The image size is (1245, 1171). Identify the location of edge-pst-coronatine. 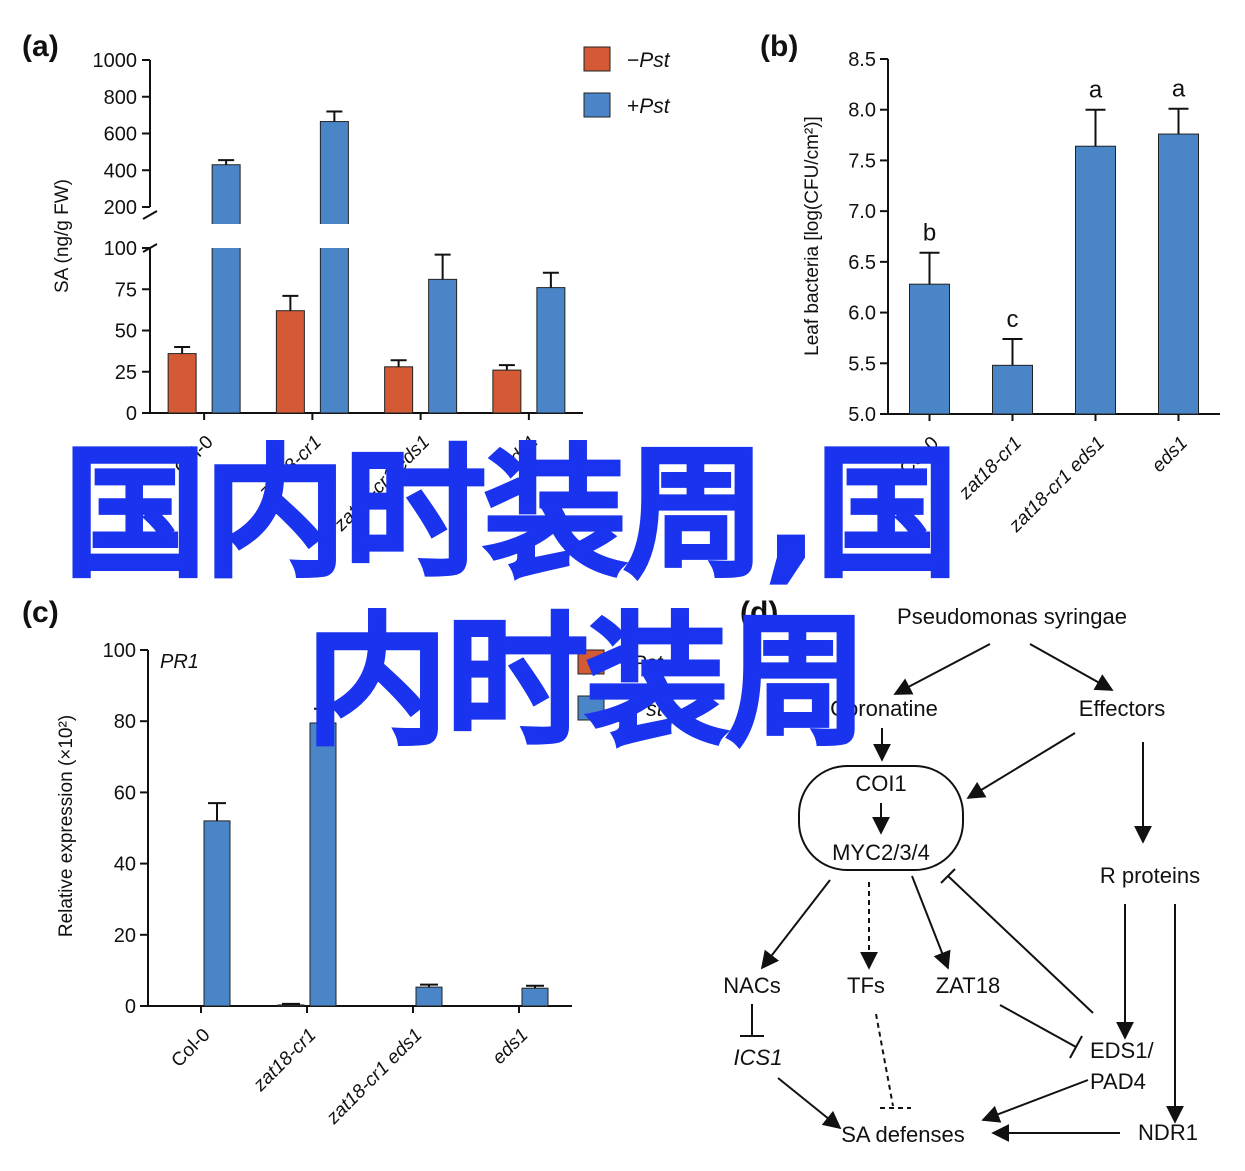
(942, 669).